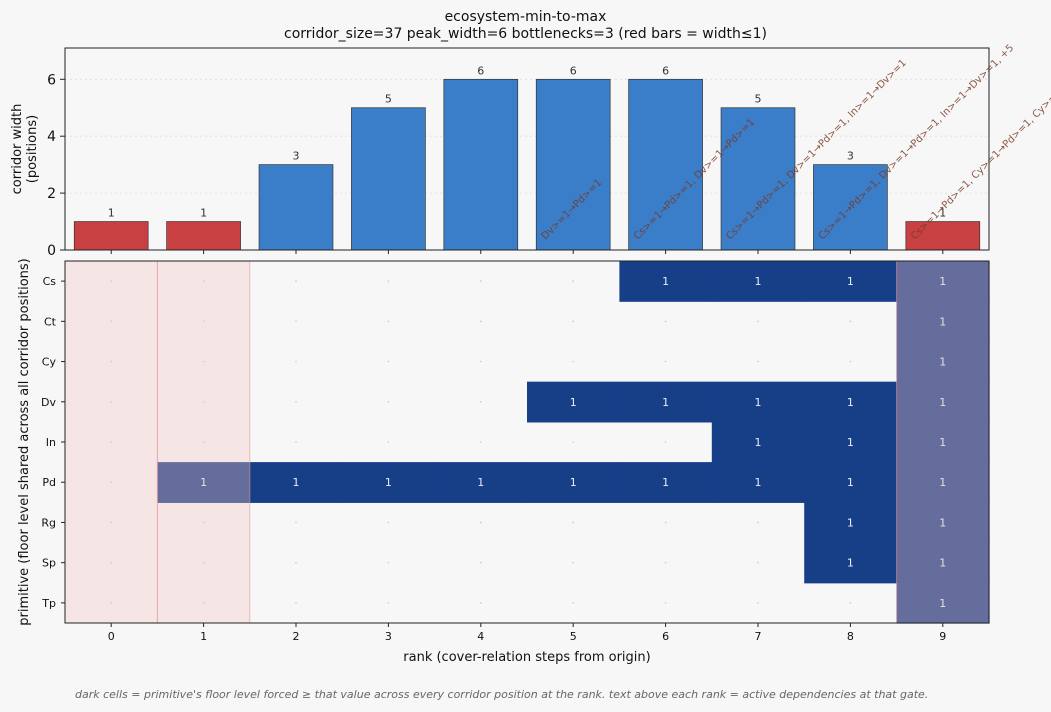 The image size is (1051, 712). I want to click on heatmap-x-tick-label: 8, so click(850, 636).